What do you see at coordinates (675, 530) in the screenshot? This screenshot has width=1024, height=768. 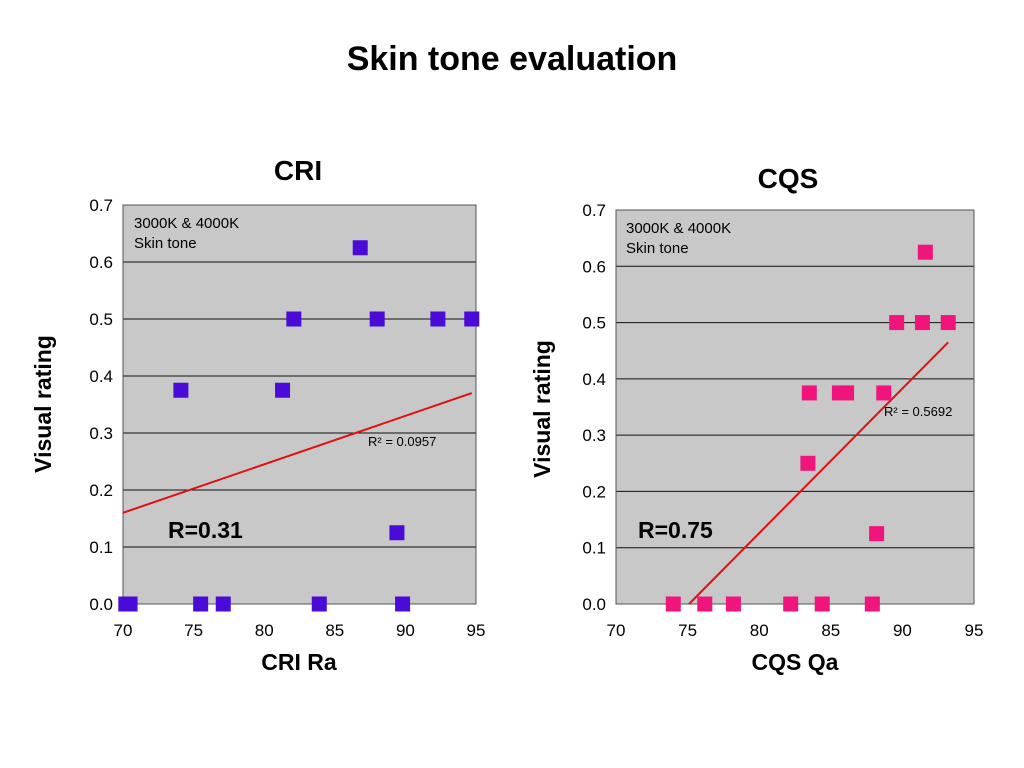 I see `r-label: R=0.75` at bounding box center [675, 530].